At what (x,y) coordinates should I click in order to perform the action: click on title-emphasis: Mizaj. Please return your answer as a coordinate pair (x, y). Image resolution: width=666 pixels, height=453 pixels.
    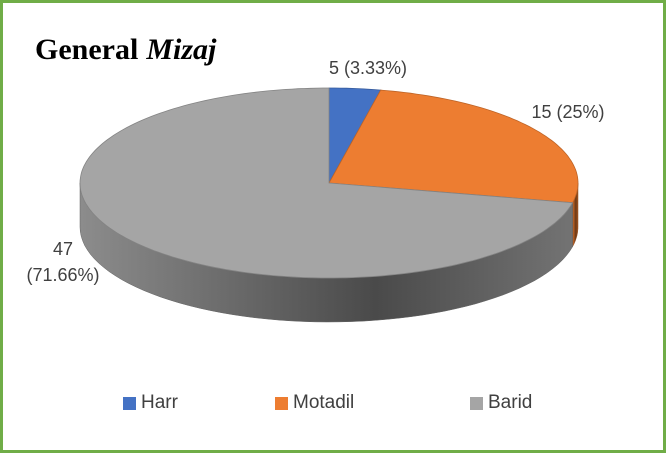
    Looking at the image, I should click on (181, 49).